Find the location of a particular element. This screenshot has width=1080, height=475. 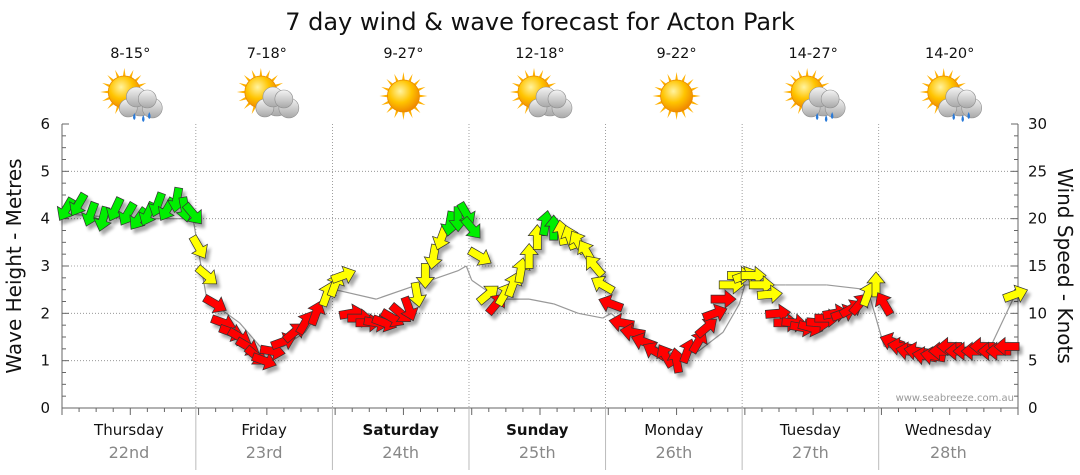

daily-weather-row: 8-15° 7-18° 9-27° 12-18° 9-22° 14-27° 14-20° is located at coordinates (541, 84).